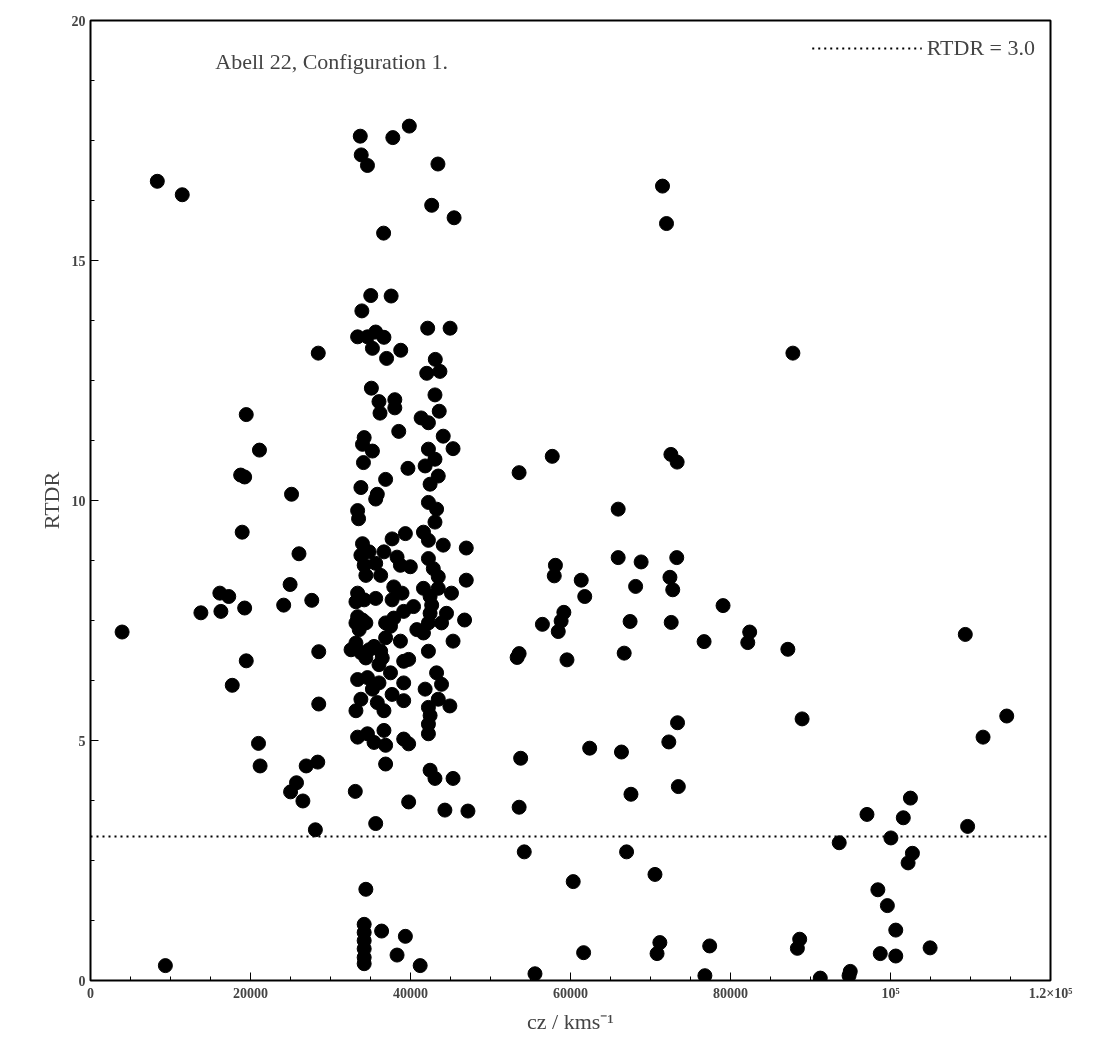 The width and height of the screenshot is (1112, 1062). I want to click on y-tick-label: 0, so click(82, 981).